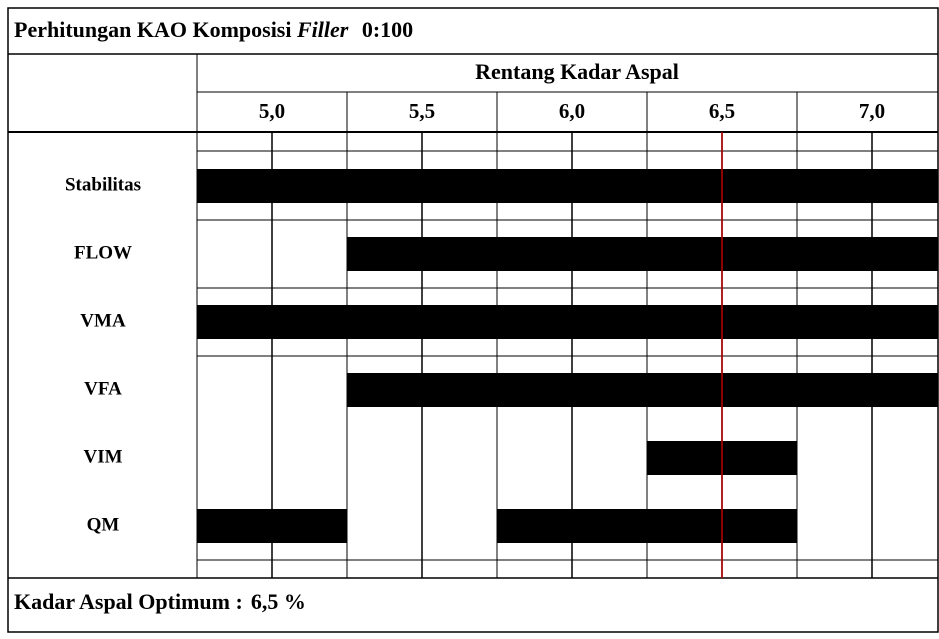 Image resolution: width=939 pixels, height=639 pixels. Describe the element at coordinates (103, 252) in the screenshot. I see `row-label: FLOW` at that location.